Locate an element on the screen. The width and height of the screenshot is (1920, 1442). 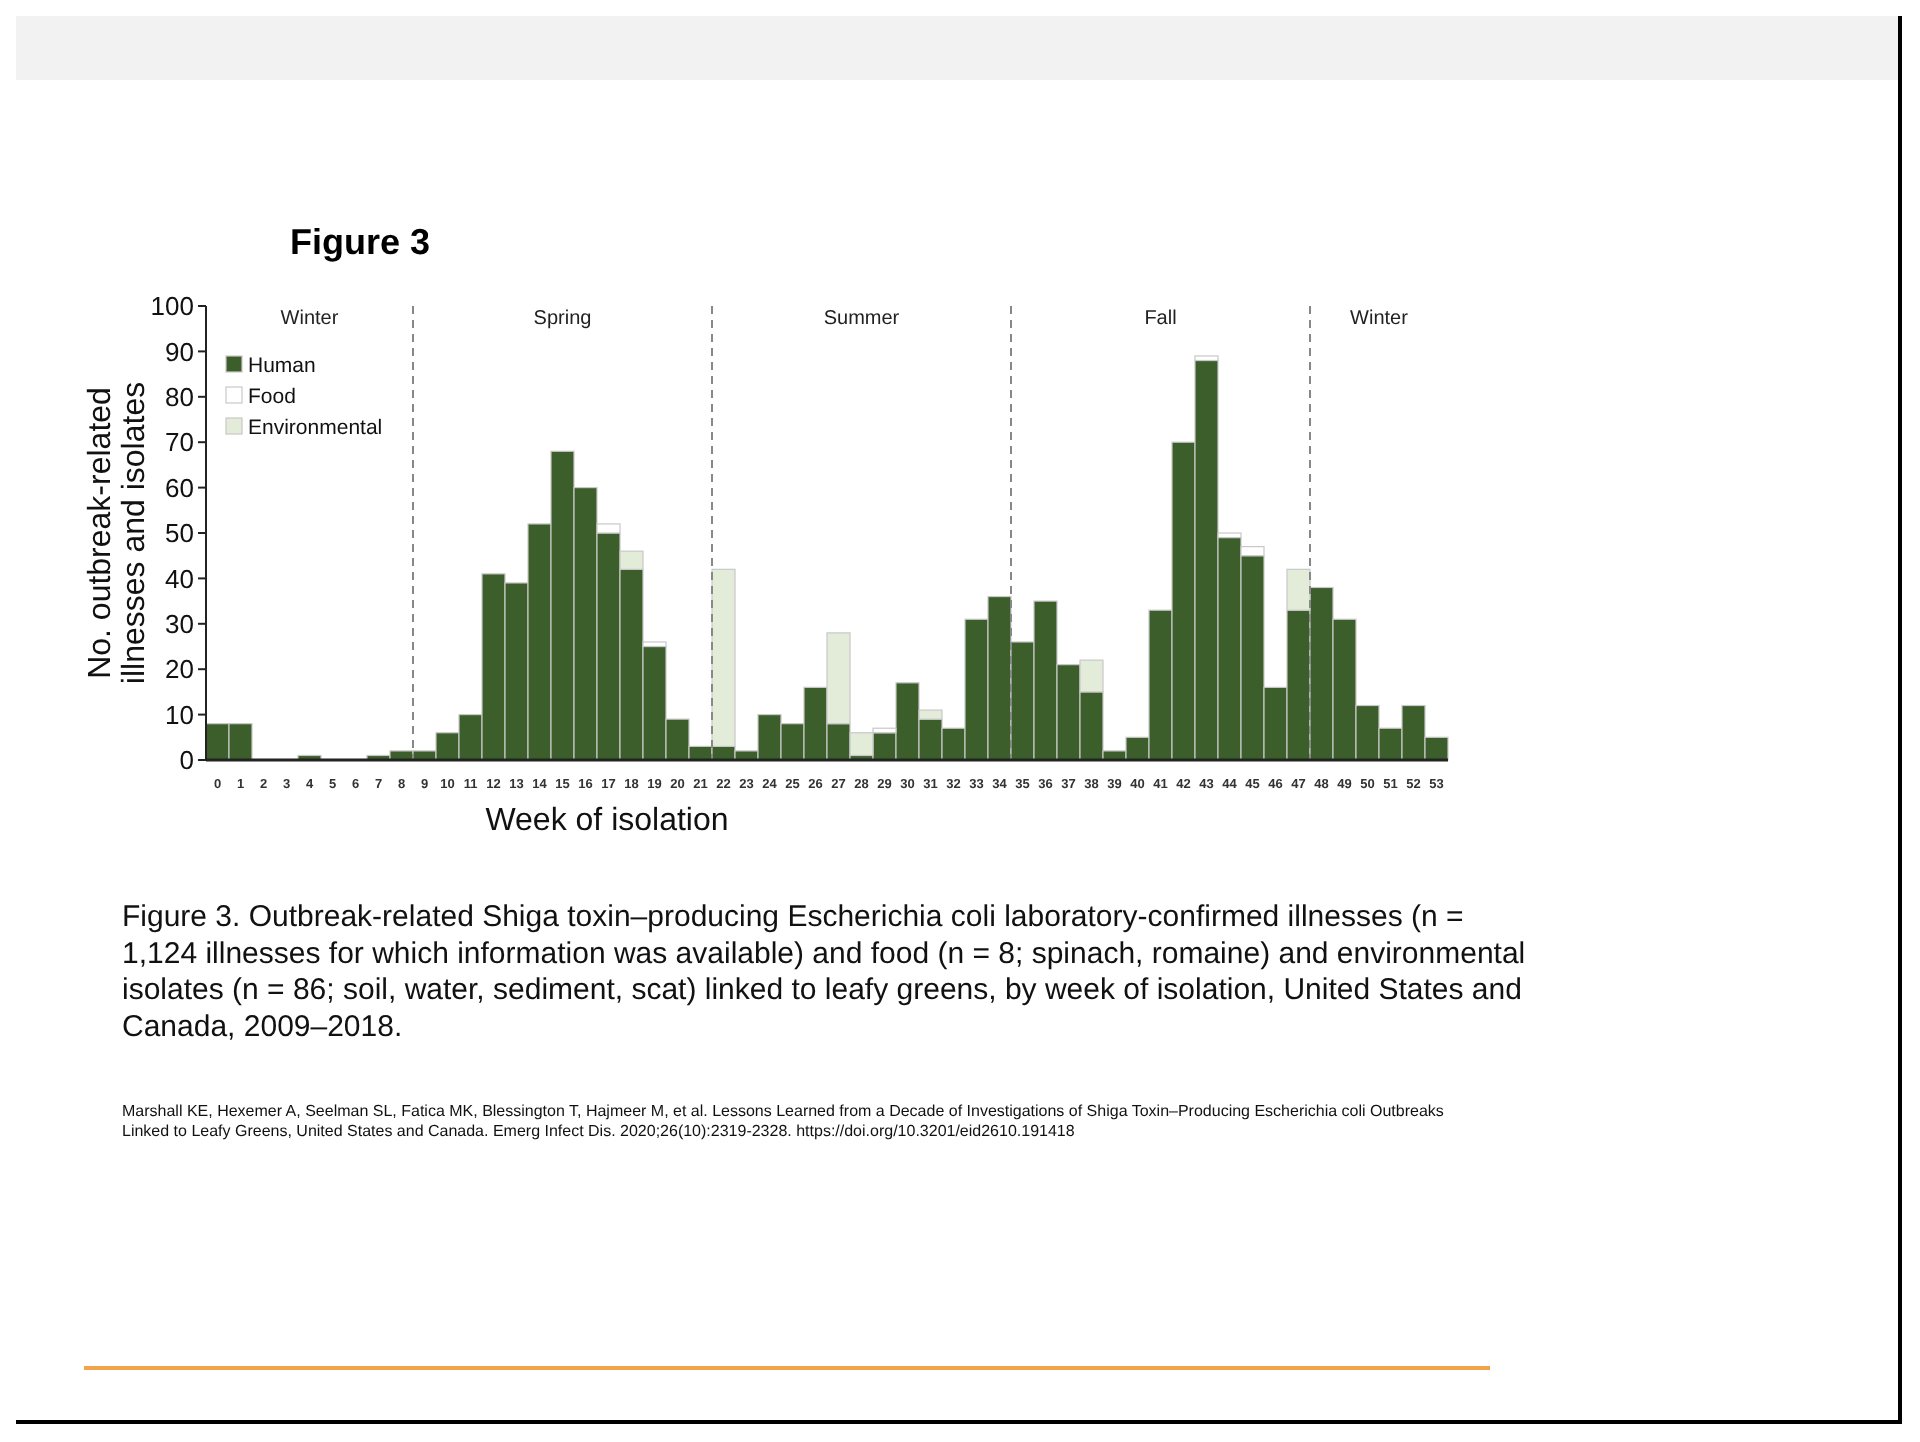
legend-label: Human is located at coordinates (282, 366).